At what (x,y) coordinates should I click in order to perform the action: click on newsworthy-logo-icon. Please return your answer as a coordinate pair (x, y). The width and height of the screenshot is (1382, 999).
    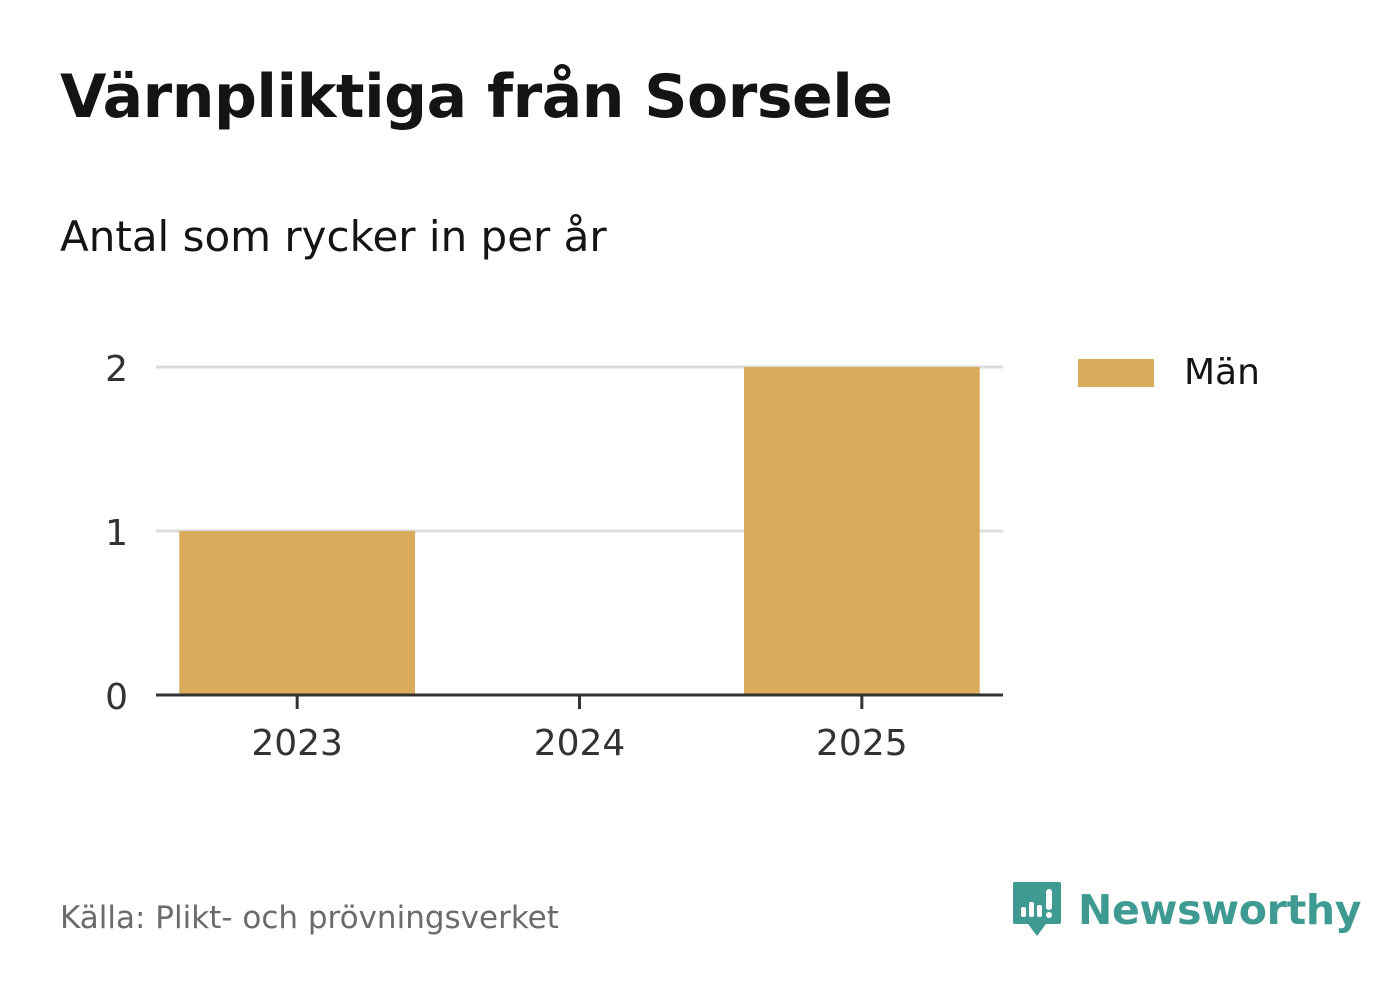
    Looking at the image, I should click on (1037, 909).